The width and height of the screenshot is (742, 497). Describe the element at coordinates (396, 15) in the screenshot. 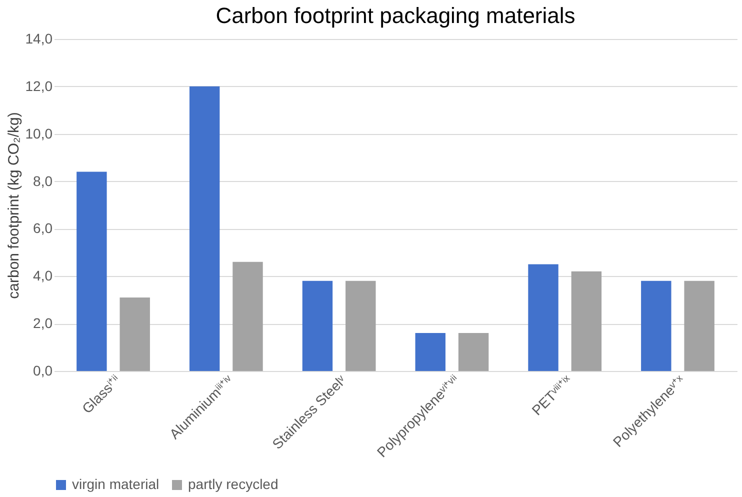

I see `chart-title: Carbon footprint packaging materials` at that location.